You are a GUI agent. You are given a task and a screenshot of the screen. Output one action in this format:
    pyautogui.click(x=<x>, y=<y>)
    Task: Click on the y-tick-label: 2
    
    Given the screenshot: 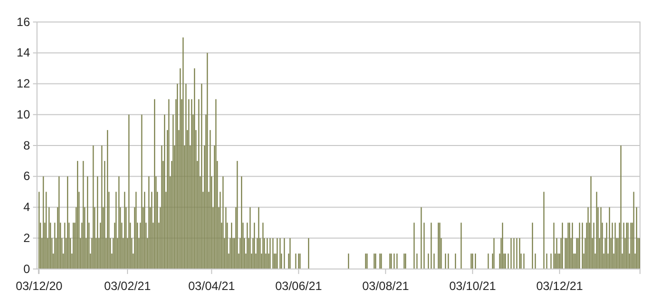 What is the action you would take?
    pyautogui.click(x=26, y=237)
    